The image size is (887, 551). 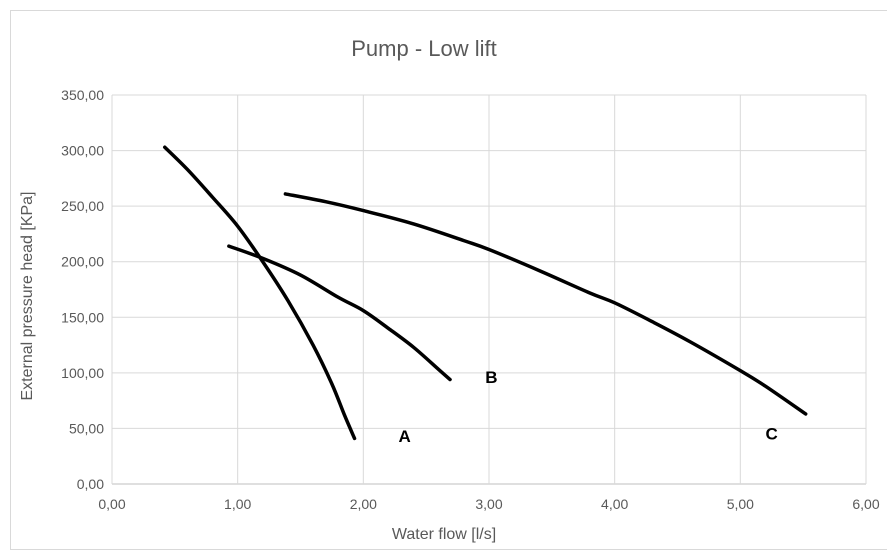 I want to click on x-tick-label: 6,00, so click(x=865, y=504).